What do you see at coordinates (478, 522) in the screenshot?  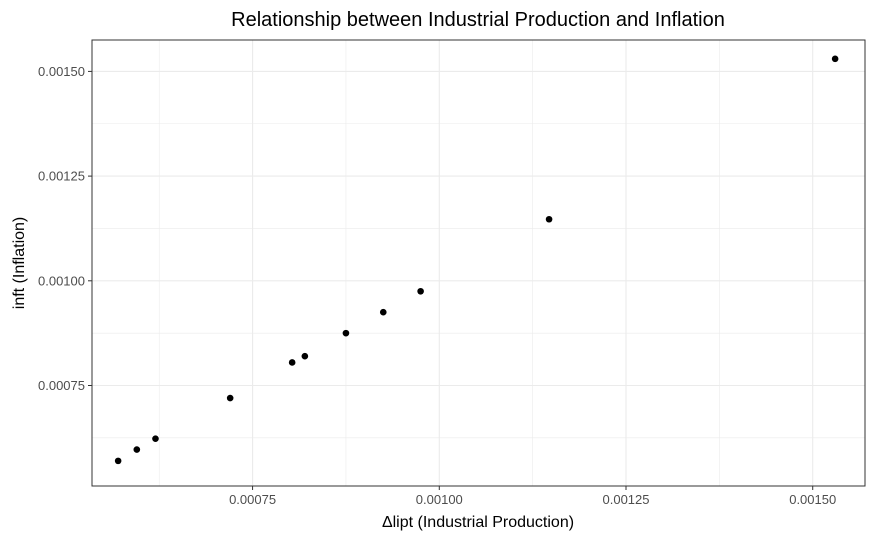 I see `x-axis-title: Δlipt (Industrial Production)` at bounding box center [478, 522].